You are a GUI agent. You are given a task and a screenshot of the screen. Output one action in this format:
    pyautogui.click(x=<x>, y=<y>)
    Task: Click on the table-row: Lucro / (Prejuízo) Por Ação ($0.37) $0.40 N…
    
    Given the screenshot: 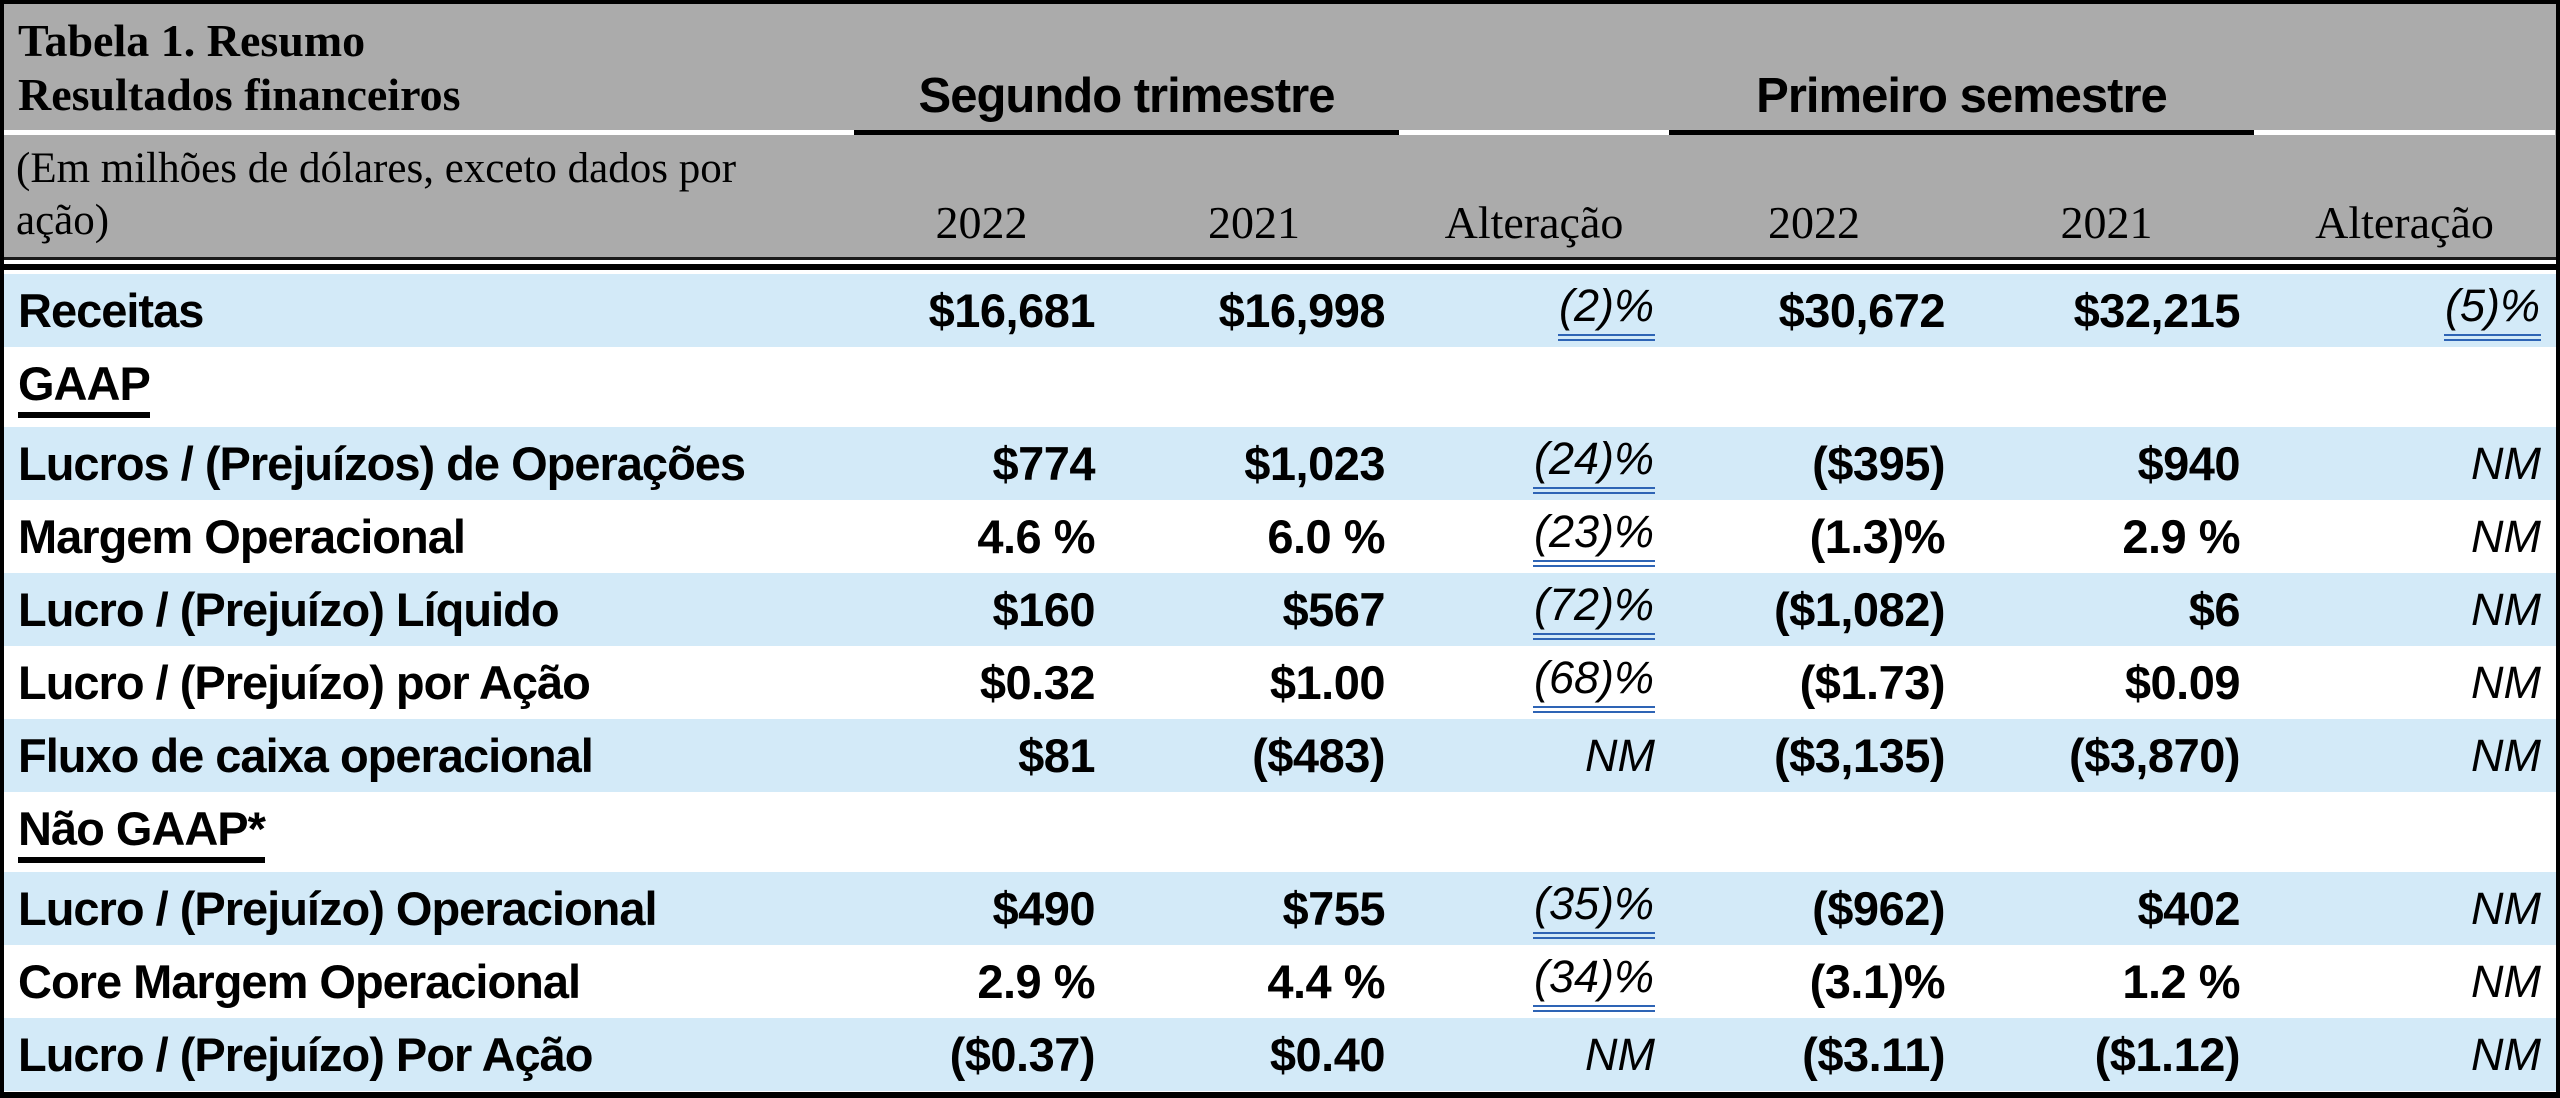 What is the action you would take?
    pyautogui.click(x=1280, y=1054)
    